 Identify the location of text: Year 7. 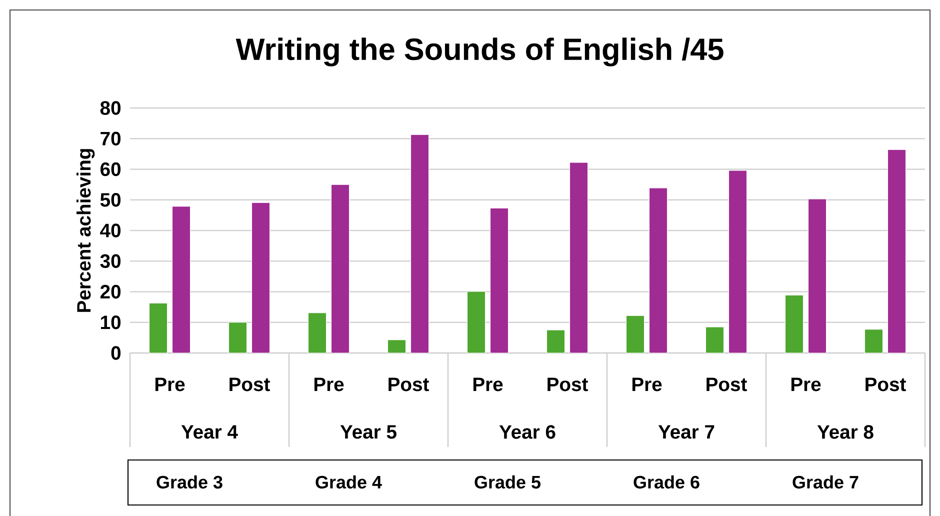
(686, 432).